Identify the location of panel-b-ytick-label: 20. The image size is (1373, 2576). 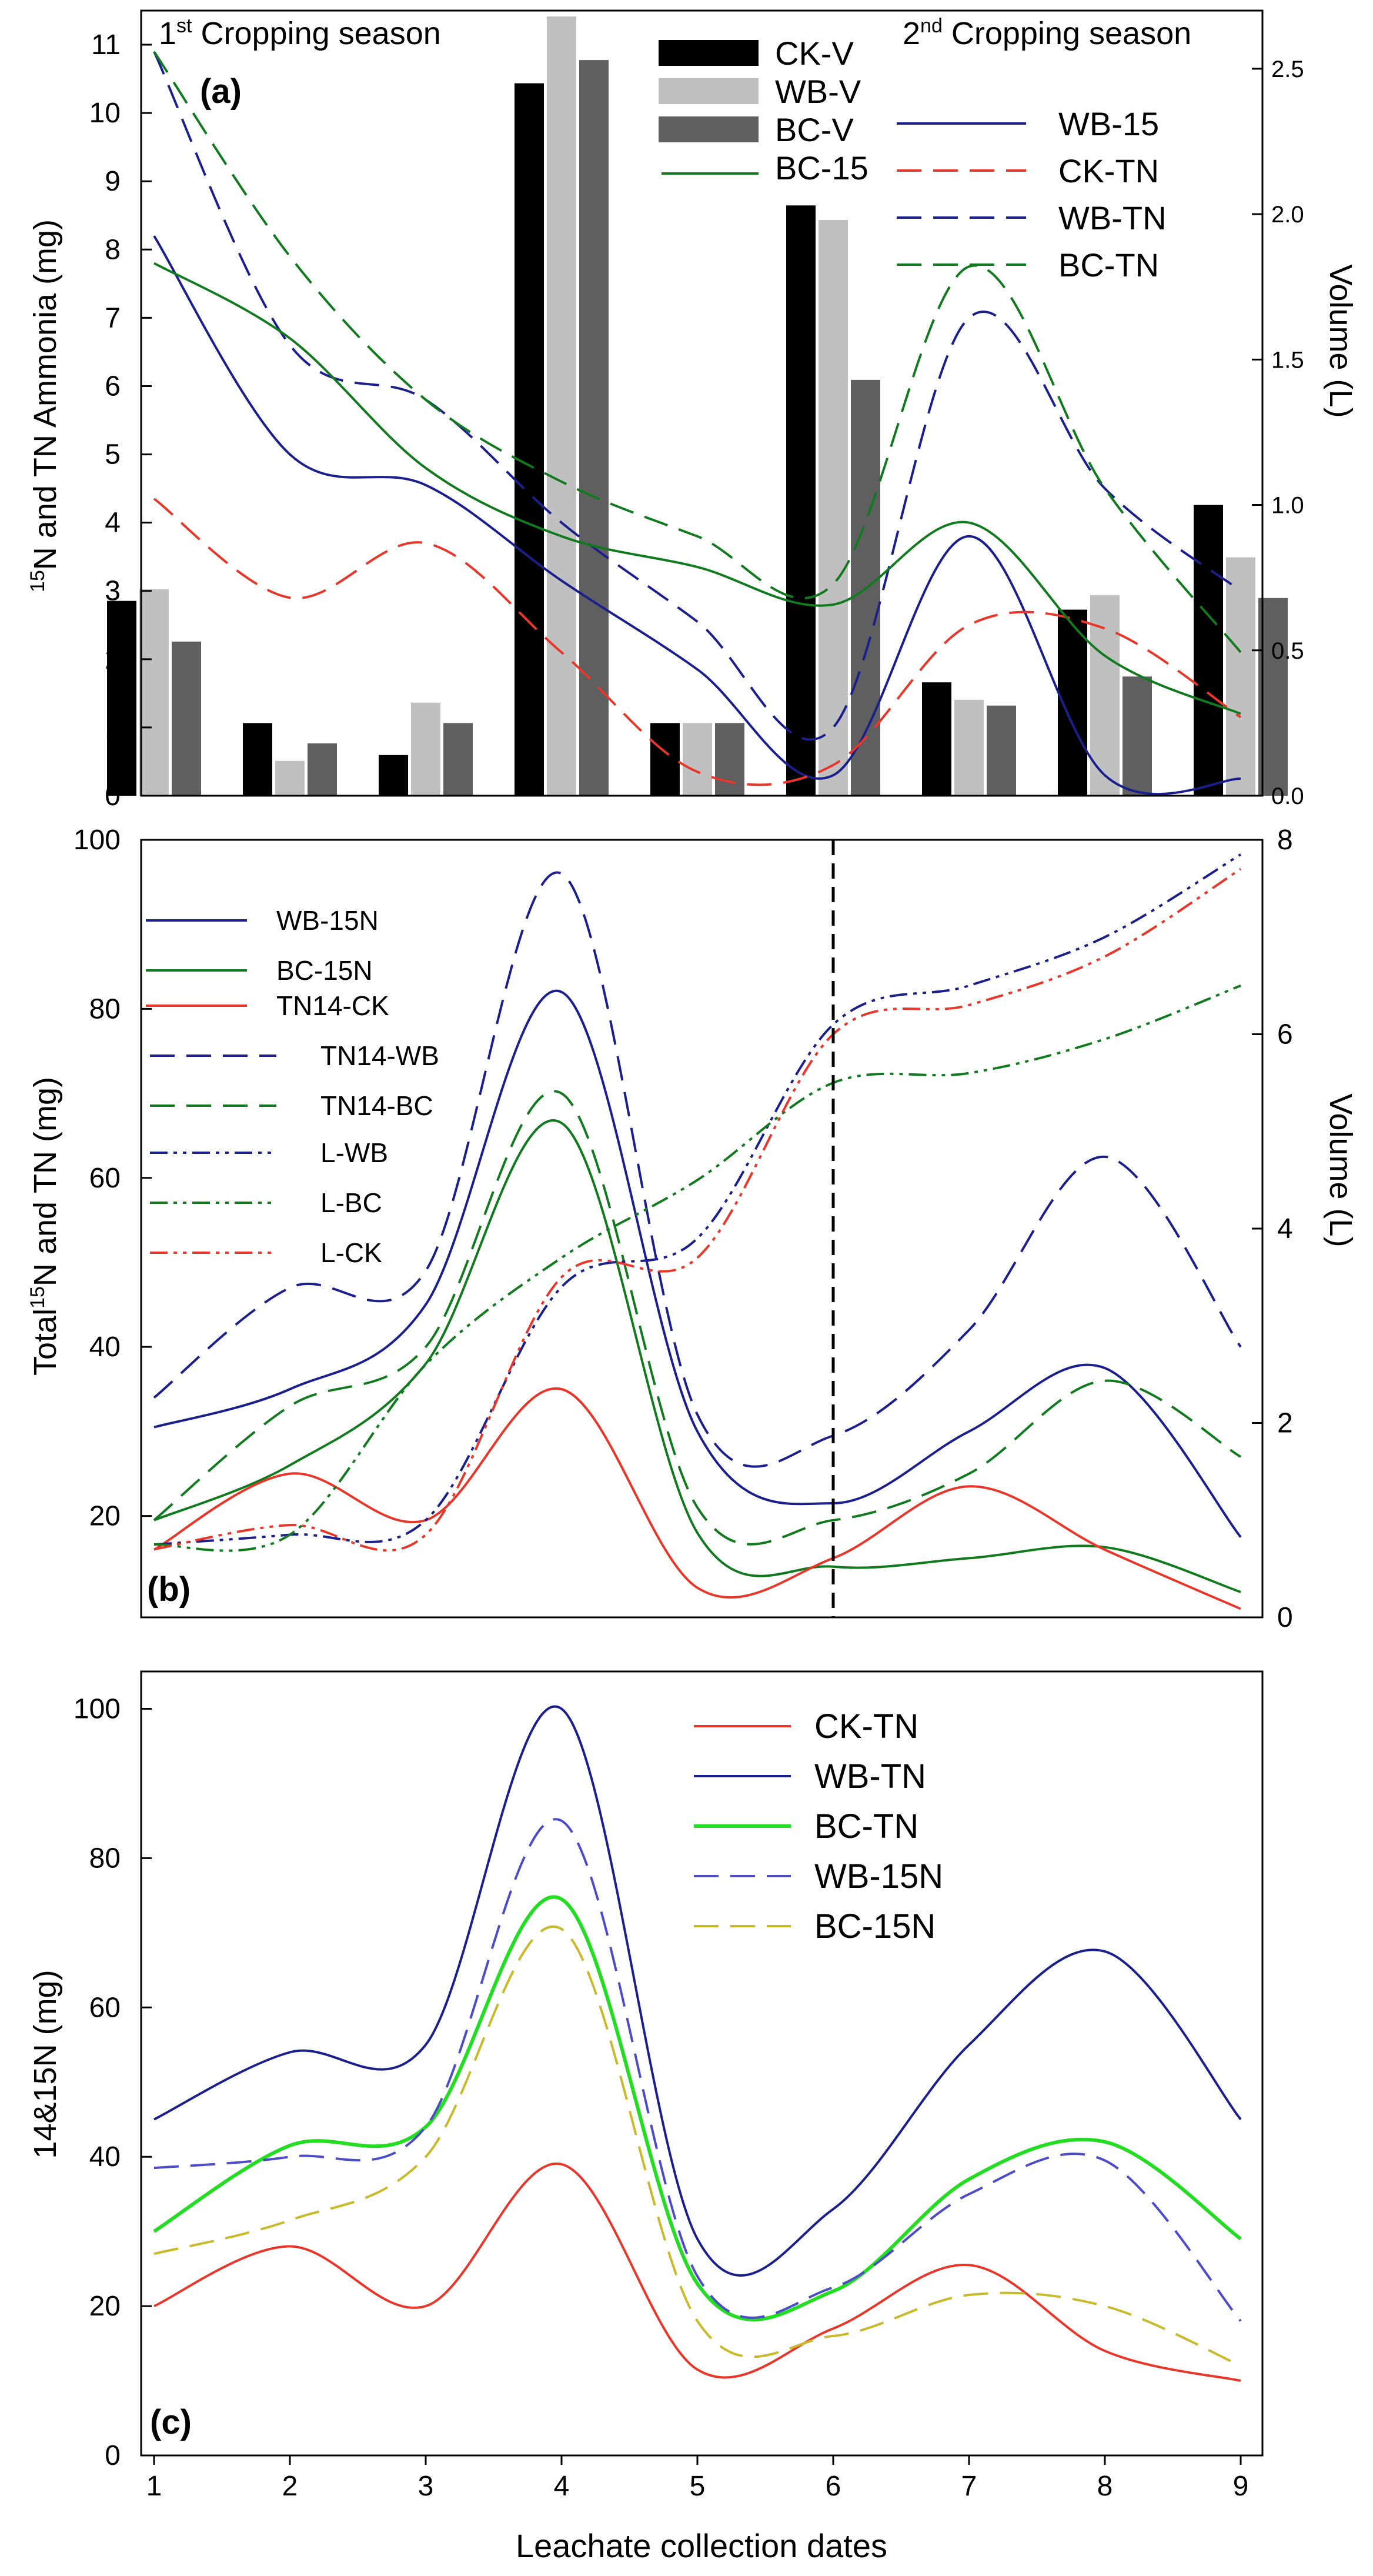
(105, 1516).